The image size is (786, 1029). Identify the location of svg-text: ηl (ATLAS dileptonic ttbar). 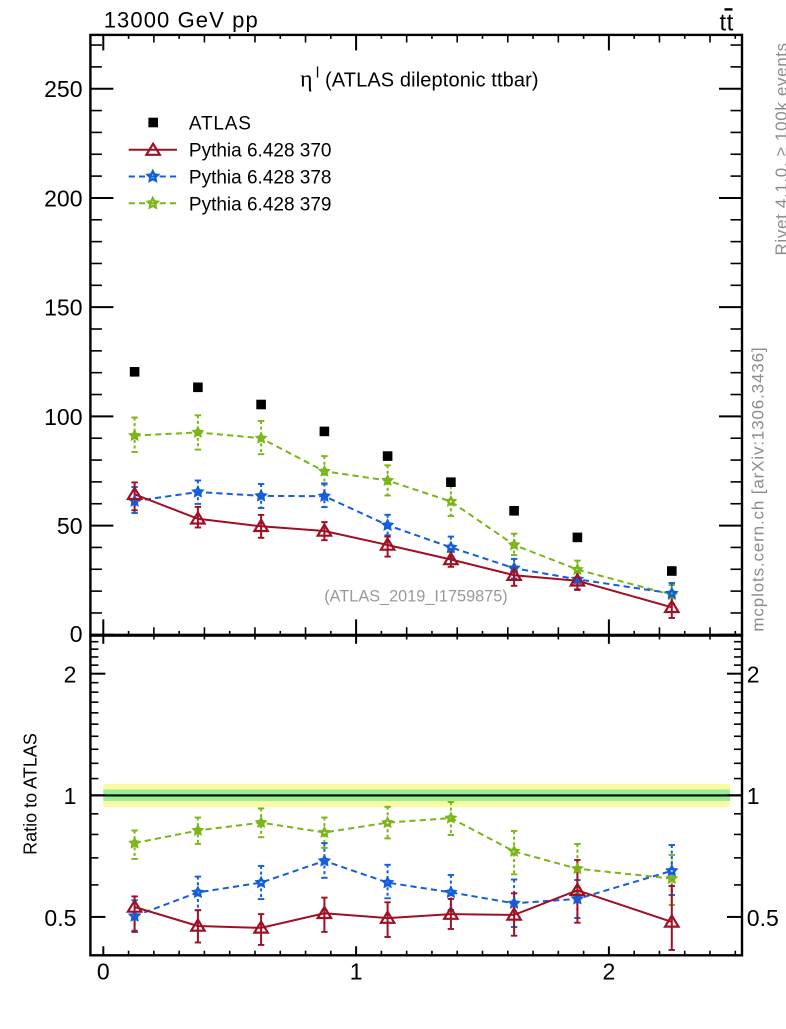
(419, 79).